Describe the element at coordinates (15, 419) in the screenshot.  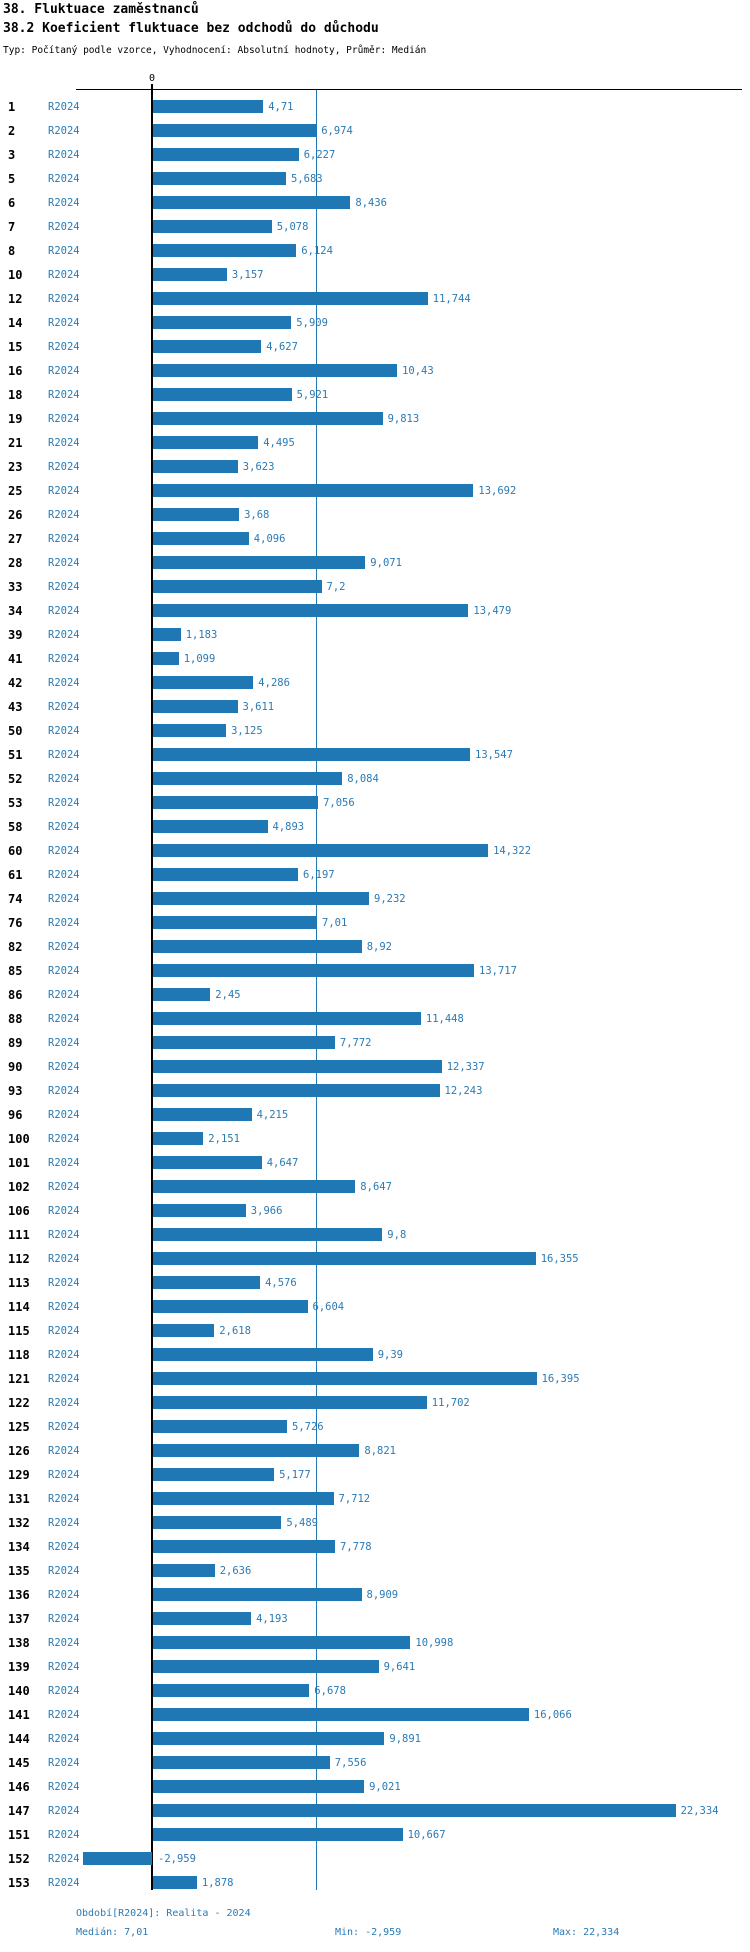
I see `row-index: 19` at that location.